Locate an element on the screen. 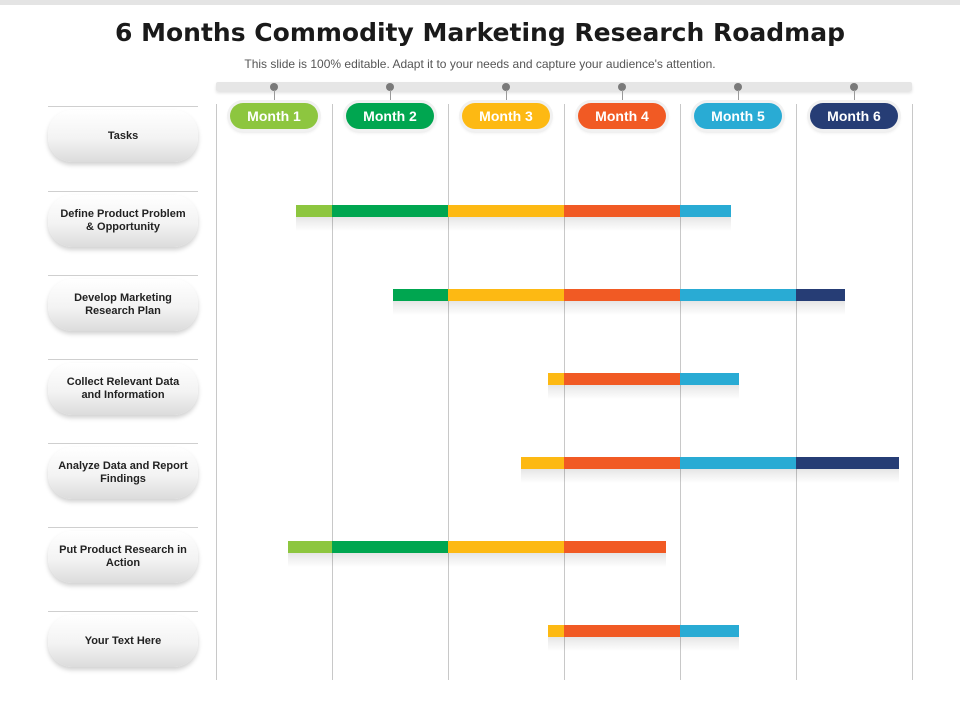 The height and width of the screenshot is (720, 960). timeline-bar is located at coordinates (564, 86).